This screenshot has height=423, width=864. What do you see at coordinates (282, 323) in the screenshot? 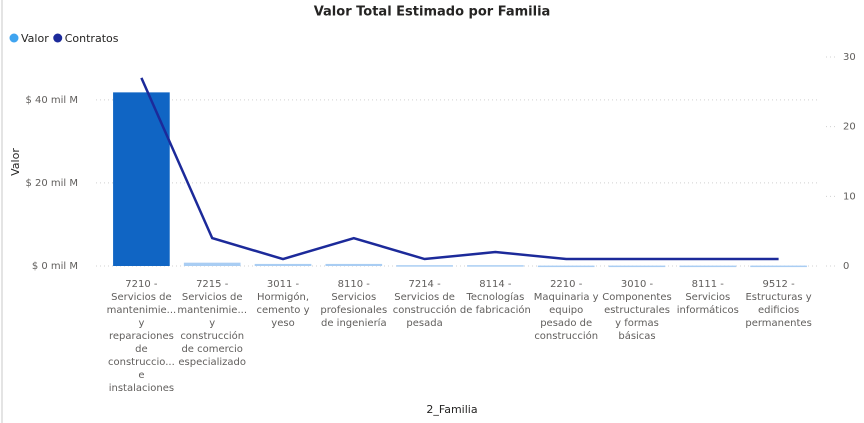
I see `x-tick-label: yeso` at bounding box center [282, 323].